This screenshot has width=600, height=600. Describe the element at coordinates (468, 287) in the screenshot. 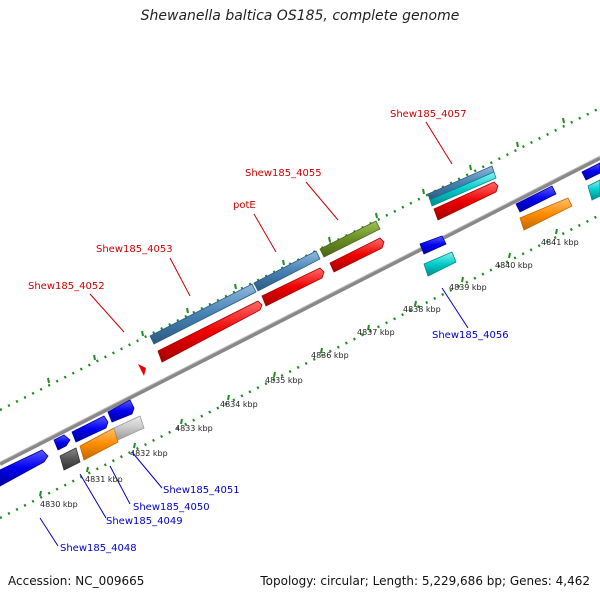

I see `tick-label-4839: 4839 kbp` at that location.